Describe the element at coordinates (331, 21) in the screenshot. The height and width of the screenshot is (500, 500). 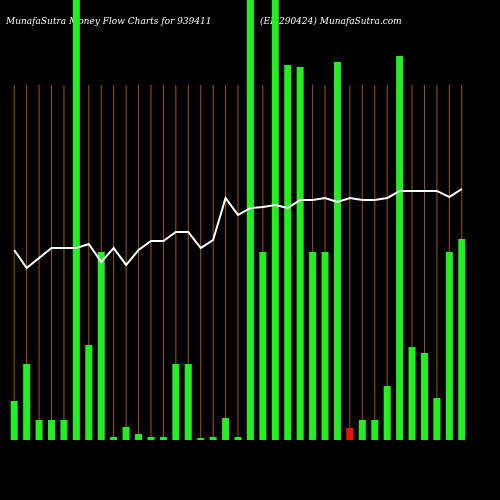
I see `chart-subtitle: (EP 290424) MunafaSutra.com` at that location.